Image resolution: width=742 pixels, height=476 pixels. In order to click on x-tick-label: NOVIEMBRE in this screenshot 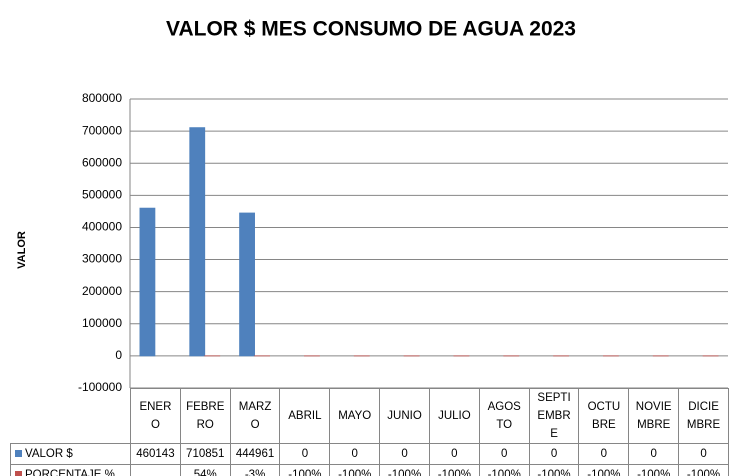, I will do `click(654, 416)`.